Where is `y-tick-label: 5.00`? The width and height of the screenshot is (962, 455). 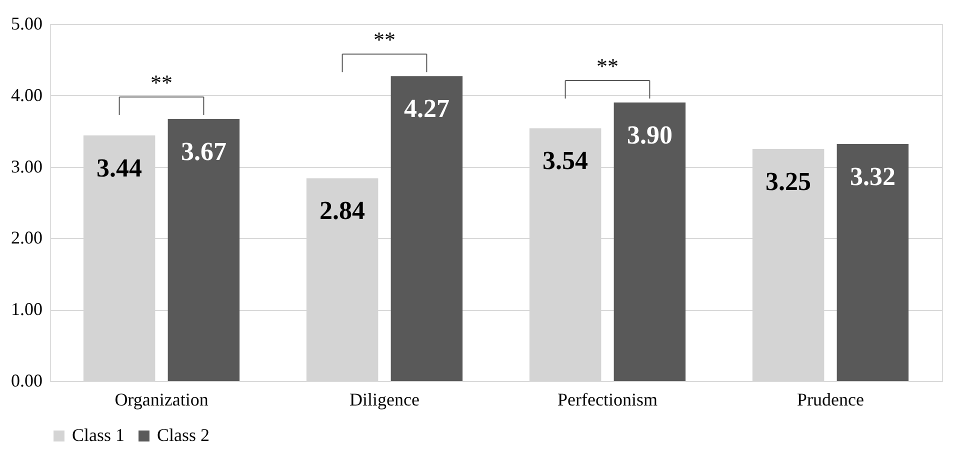 y-tick-label: 5.00 is located at coordinates (26, 24).